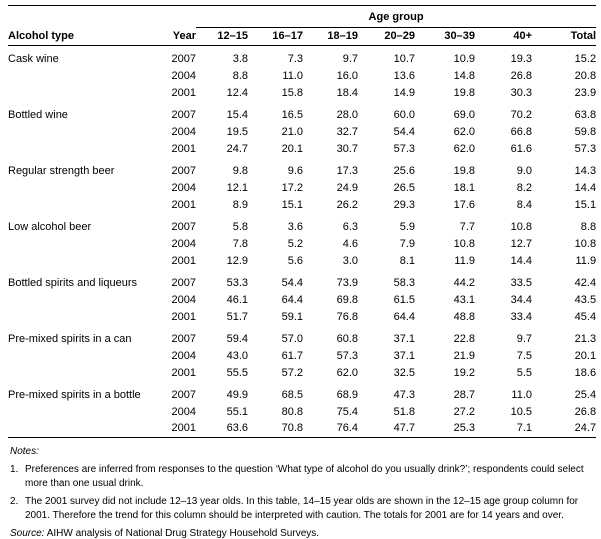  Describe the element at coordinates (33, 58) in the screenshot. I see `alcohol-type-label: Cask wine` at that location.